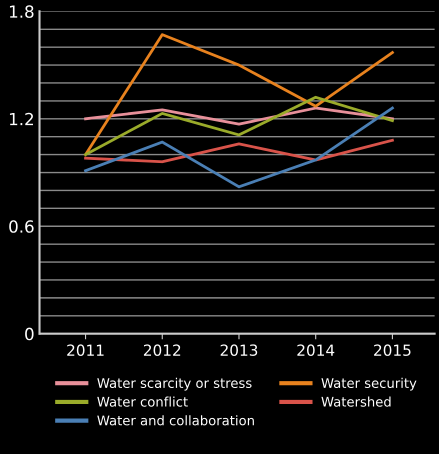  What do you see at coordinates (368, 384) in the screenshot?
I see `legend-label: Water security` at bounding box center [368, 384].